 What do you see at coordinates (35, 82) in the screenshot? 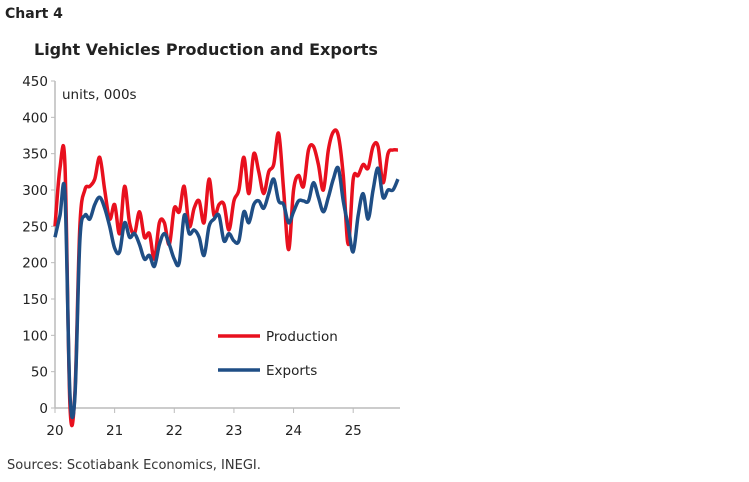
I see `y-tick-label: 450` at bounding box center [35, 82].